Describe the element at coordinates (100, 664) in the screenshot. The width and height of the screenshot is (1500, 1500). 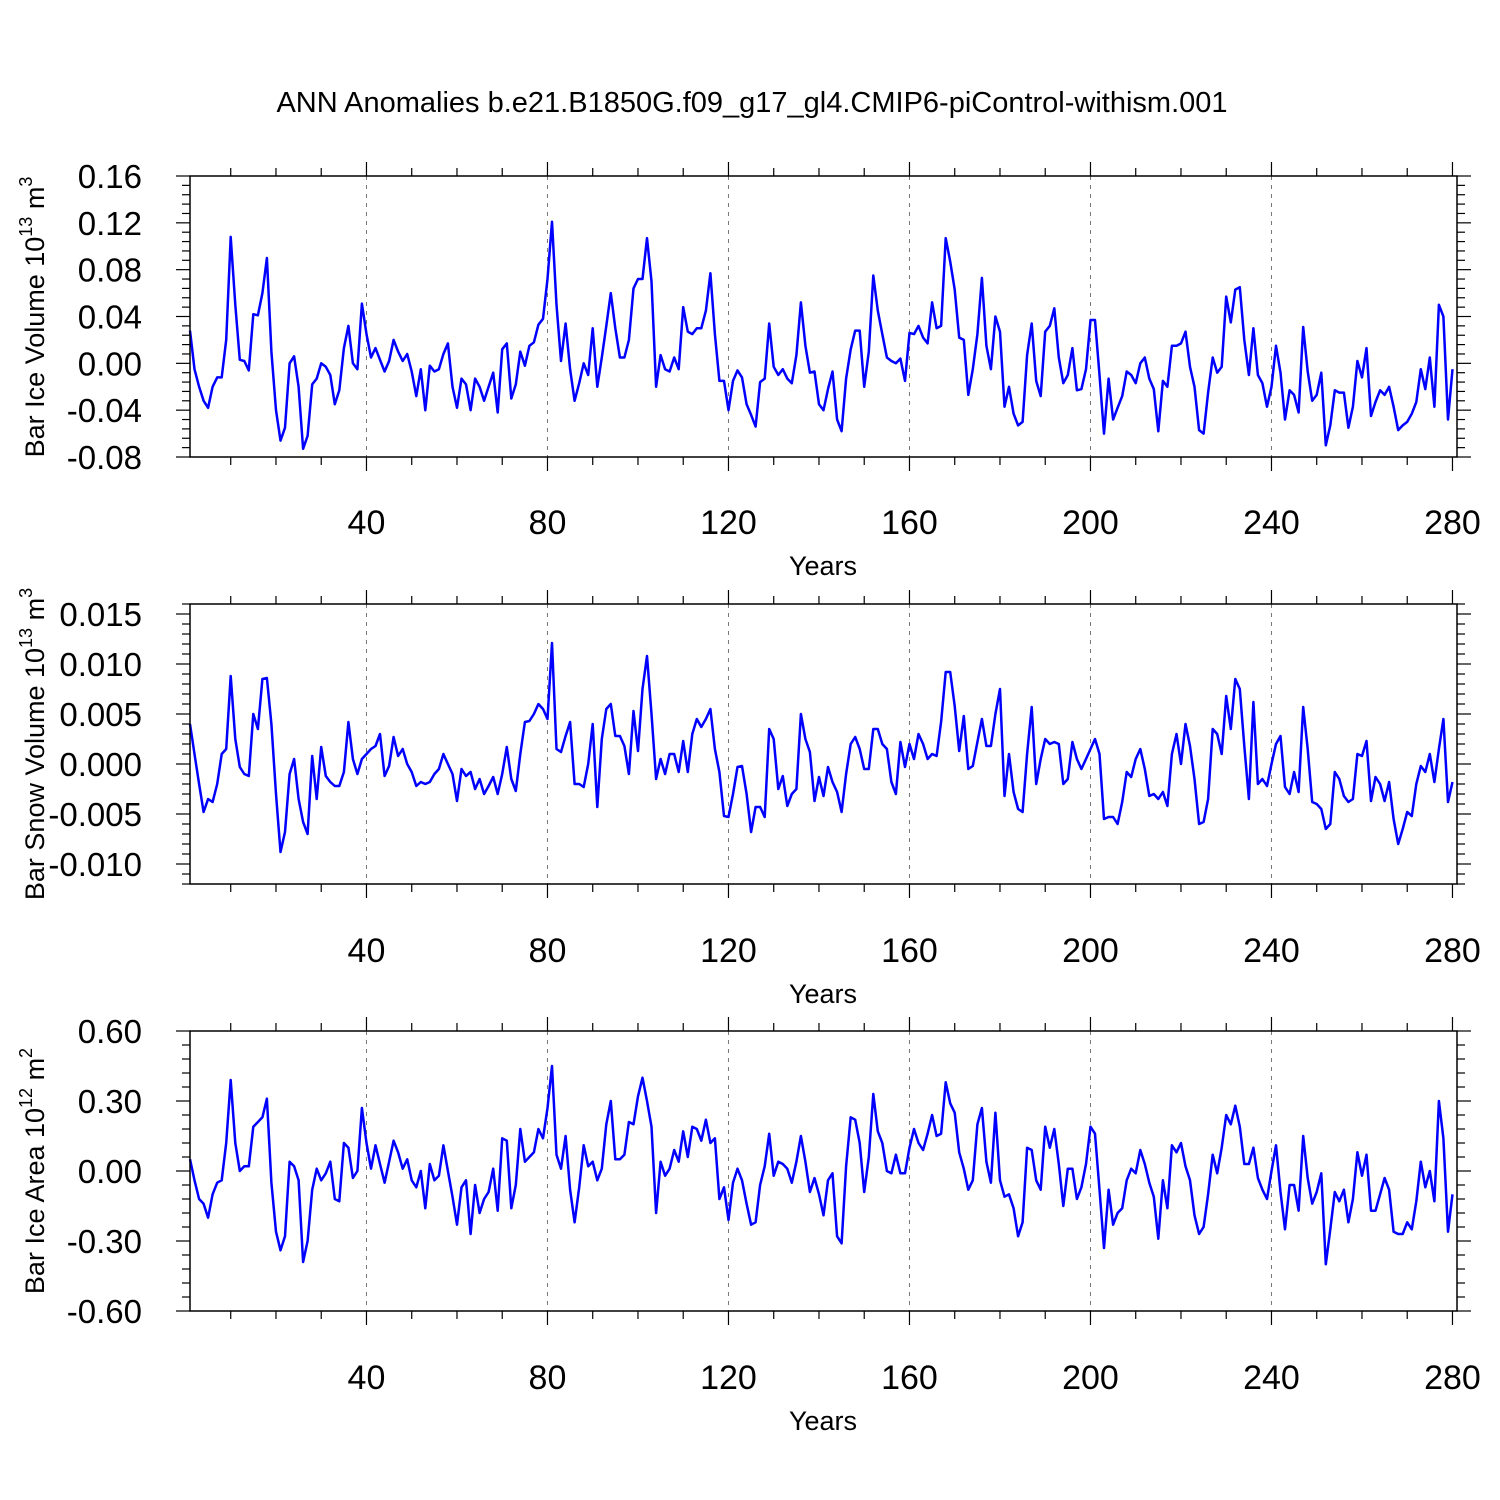
I see `y-tick-label: 0.010` at that location.